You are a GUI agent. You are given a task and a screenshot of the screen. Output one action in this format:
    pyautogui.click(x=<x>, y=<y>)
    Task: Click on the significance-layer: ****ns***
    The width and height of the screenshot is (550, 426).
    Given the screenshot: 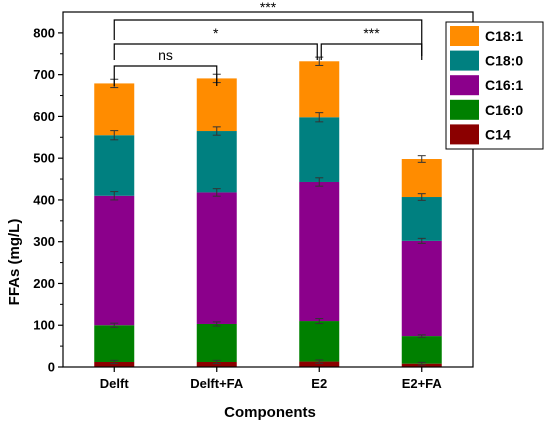 What is the action you would take?
    pyautogui.click(x=268, y=43)
    